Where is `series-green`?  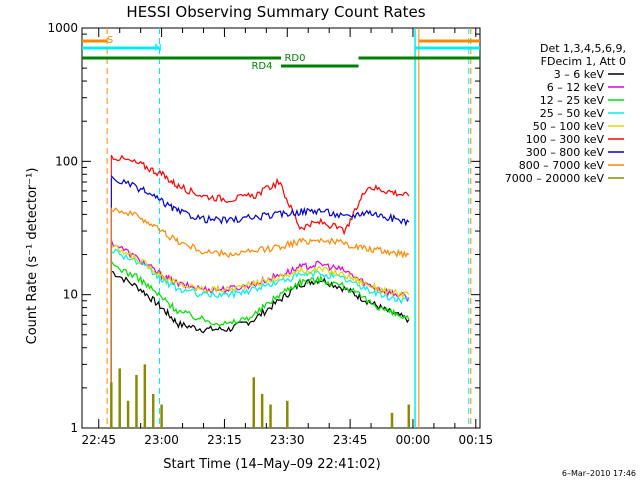
series-green is located at coordinates (260, 293).